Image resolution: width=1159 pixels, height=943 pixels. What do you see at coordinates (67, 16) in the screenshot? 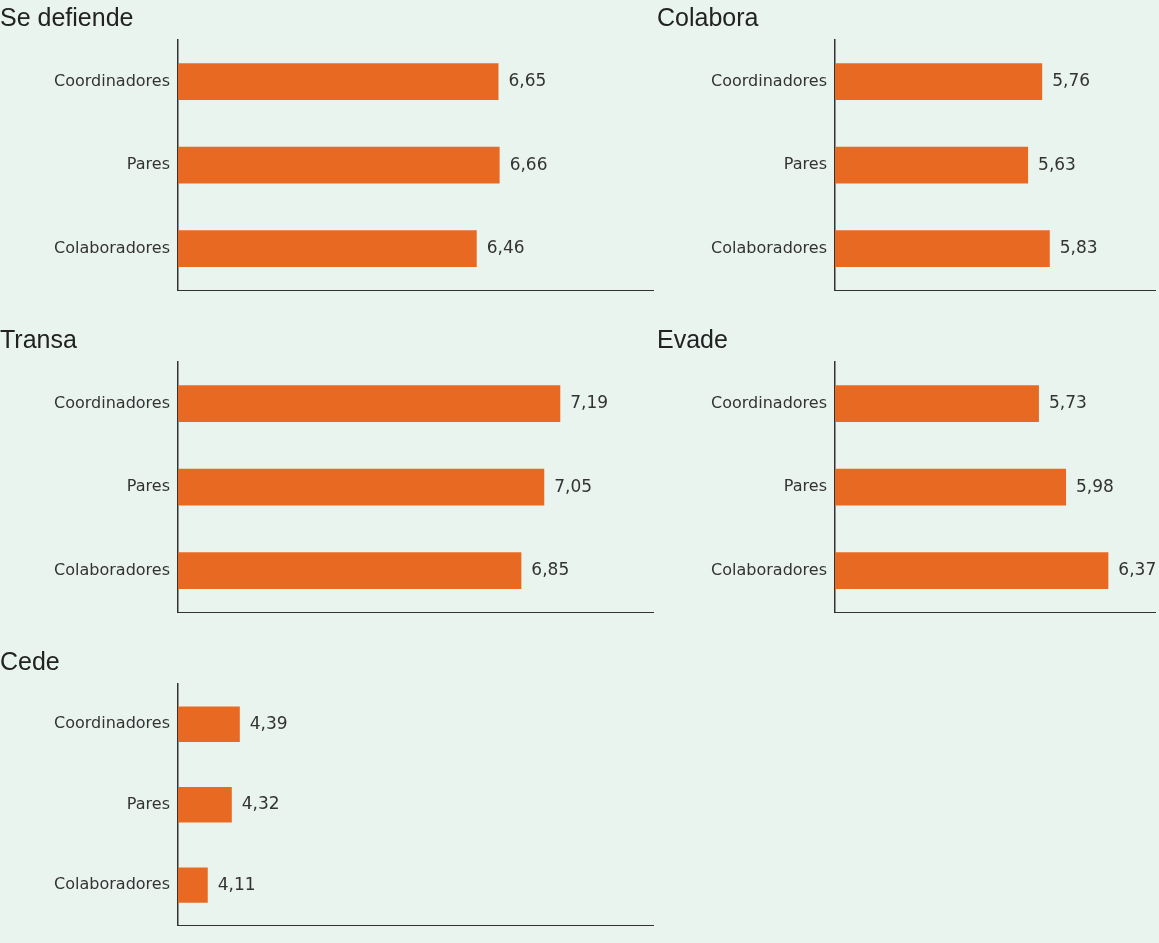
I see `chart-title: Se defiende` at bounding box center [67, 16].